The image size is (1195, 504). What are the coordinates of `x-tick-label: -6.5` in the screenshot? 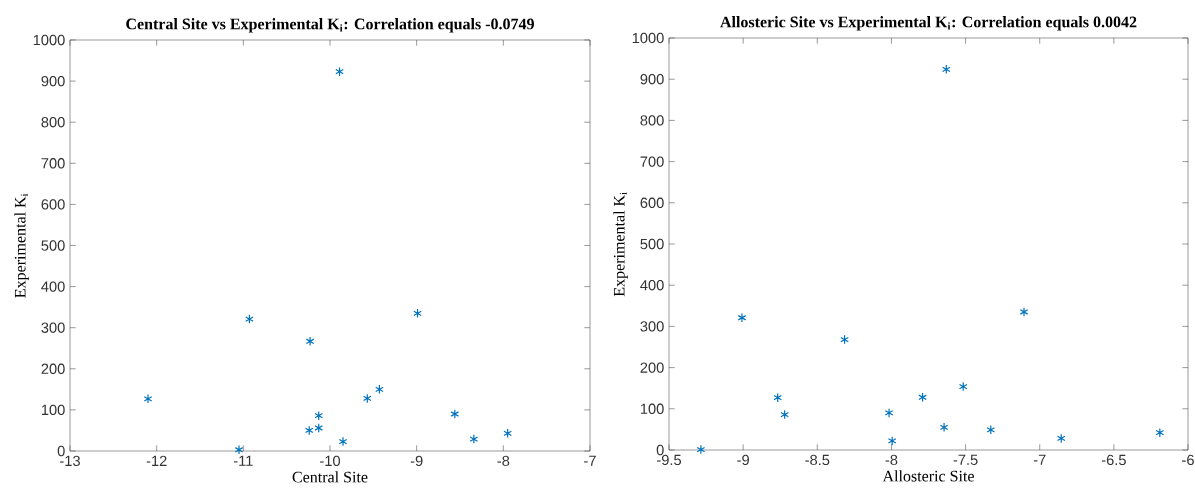 It's located at (1113, 460).